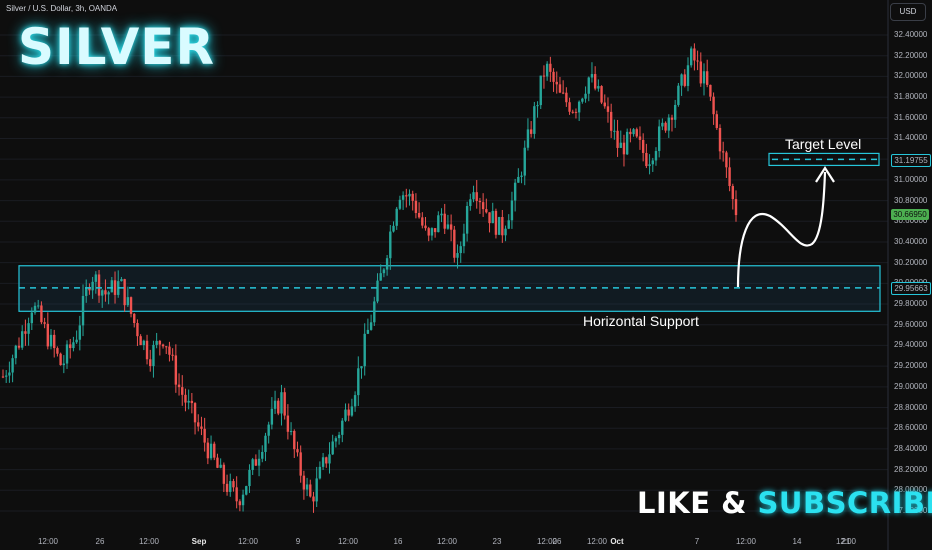 The height and width of the screenshot is (550, 932). What do you see at coordinates (62, 8) in the screenshot?
I see `symbol-header: Silver / U.S. Dollar, 3h, OANDA` at bounding box center [62, 8].